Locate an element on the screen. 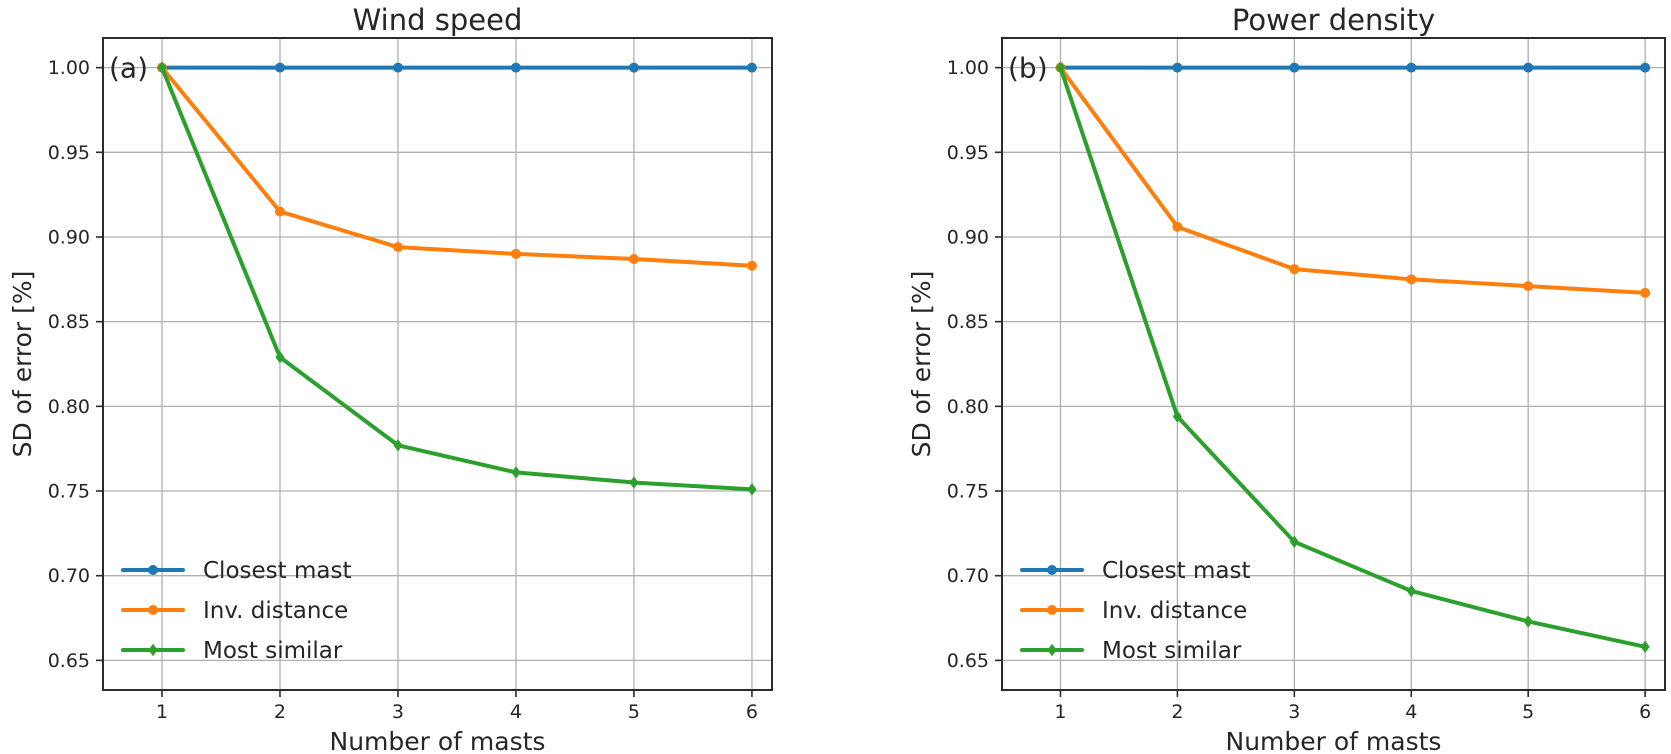 The height and width of the screenshot is (754, 1671). panel-letter: (b) is located at coordinates (1028, 68).